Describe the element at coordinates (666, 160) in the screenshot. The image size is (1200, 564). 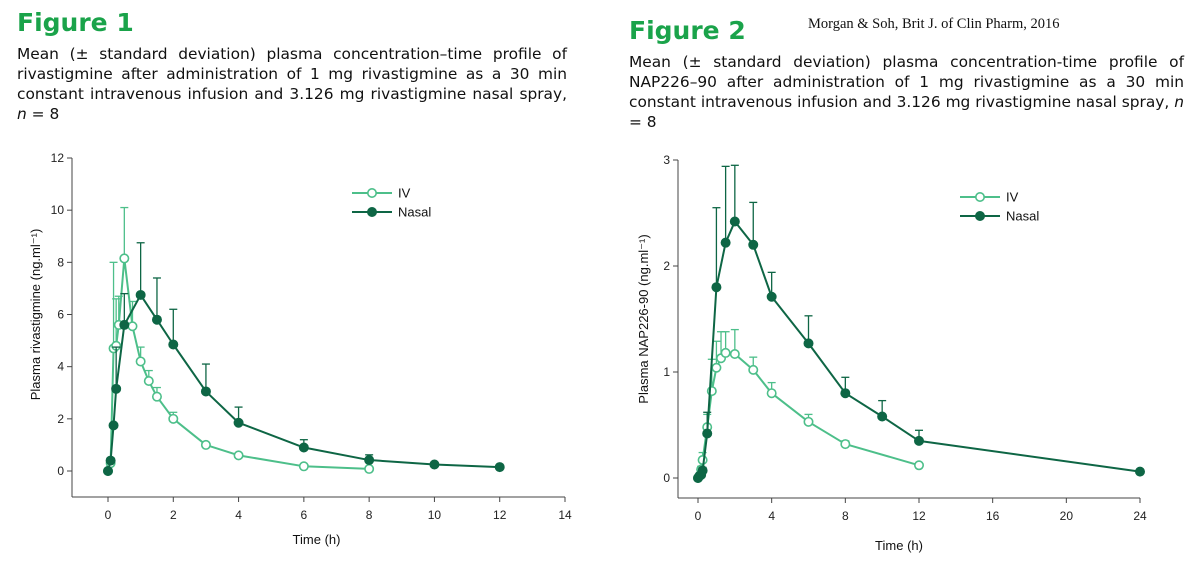
I see `chart2-y-tick-label: 3` at that location.